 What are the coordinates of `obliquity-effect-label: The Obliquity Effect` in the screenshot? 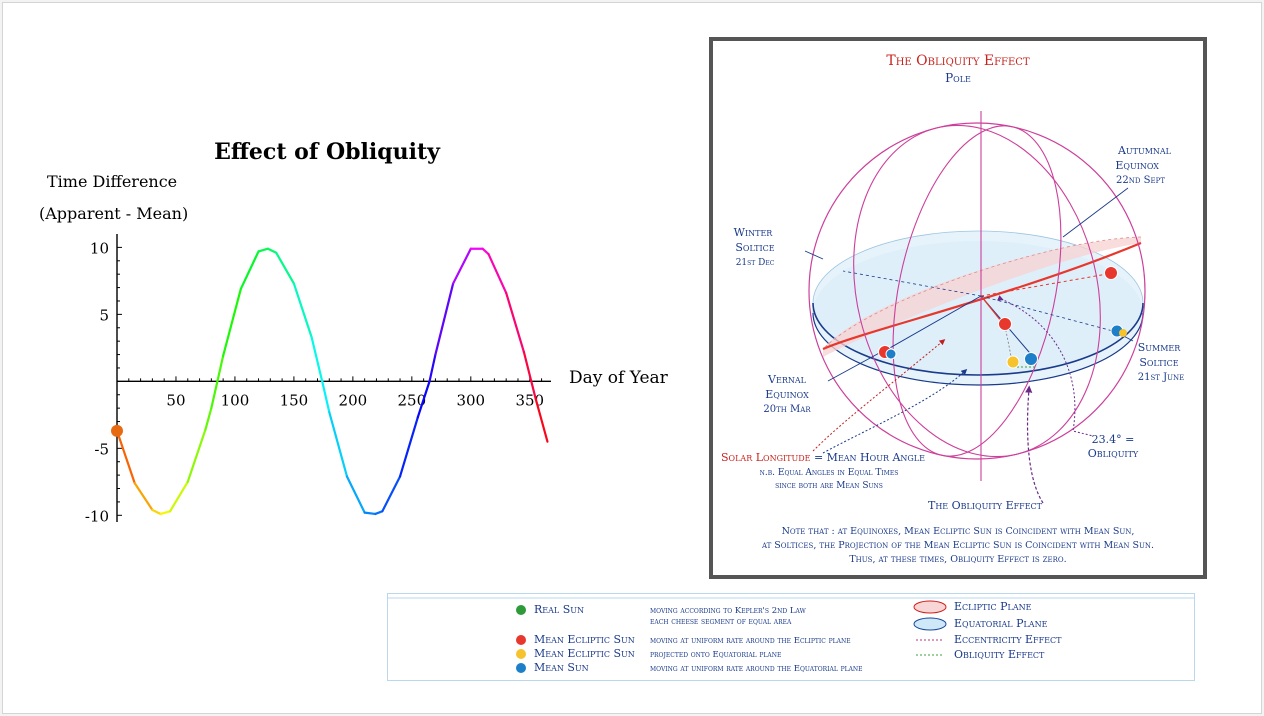 It's located at (985, 505).